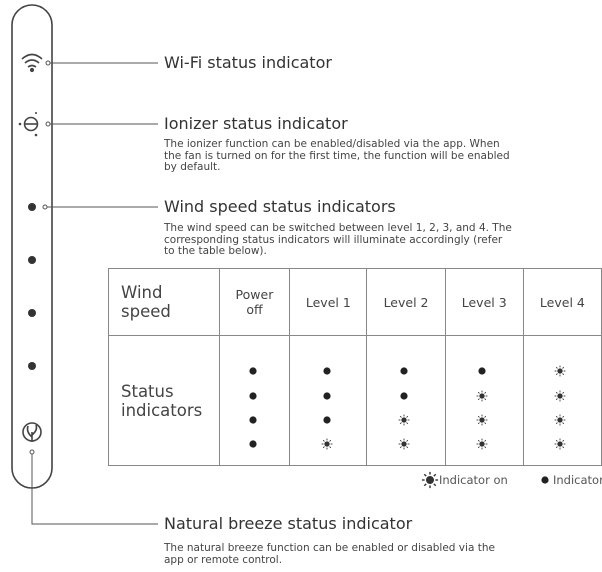 The image size is (602, 572). I want to click on description-line: app or remote control., so click(223, 559).